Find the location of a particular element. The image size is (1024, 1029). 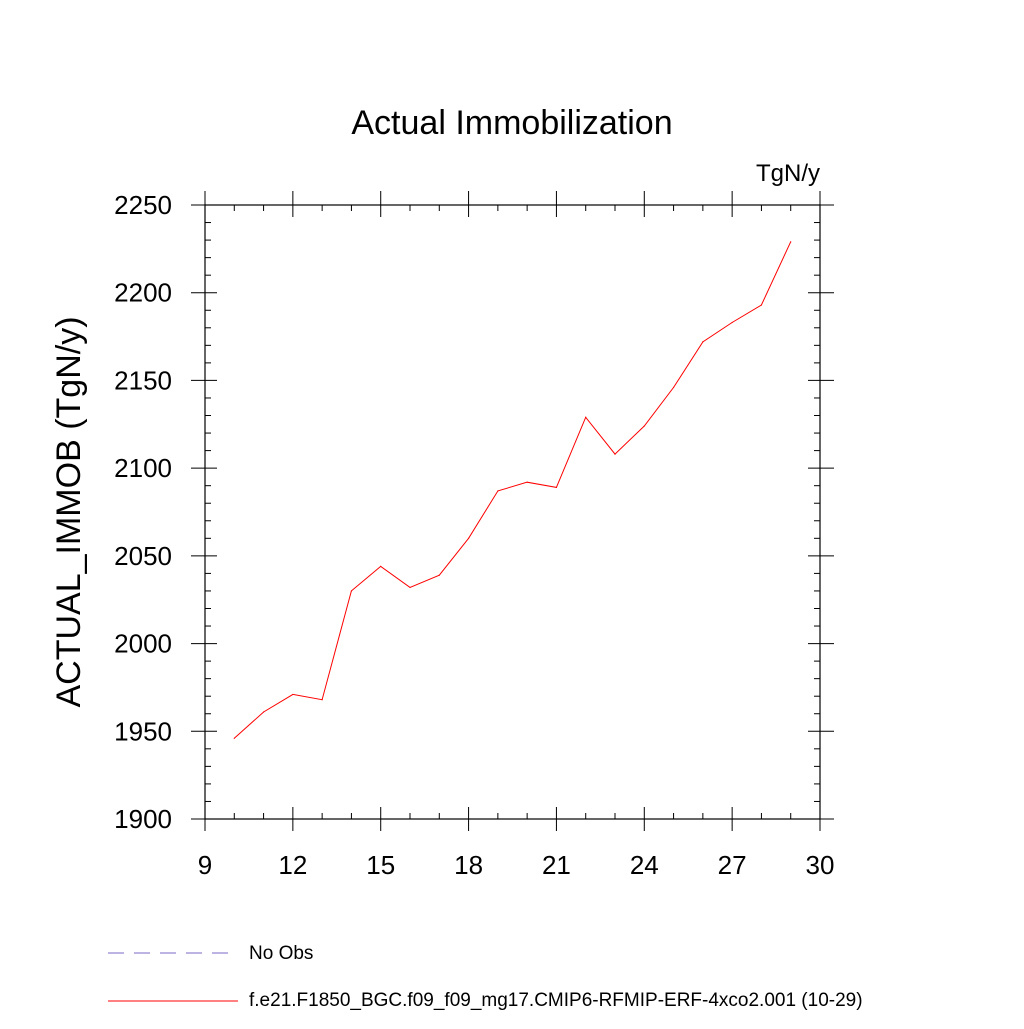

y-tick-label: 2200 is located at coordinates (143, 293).